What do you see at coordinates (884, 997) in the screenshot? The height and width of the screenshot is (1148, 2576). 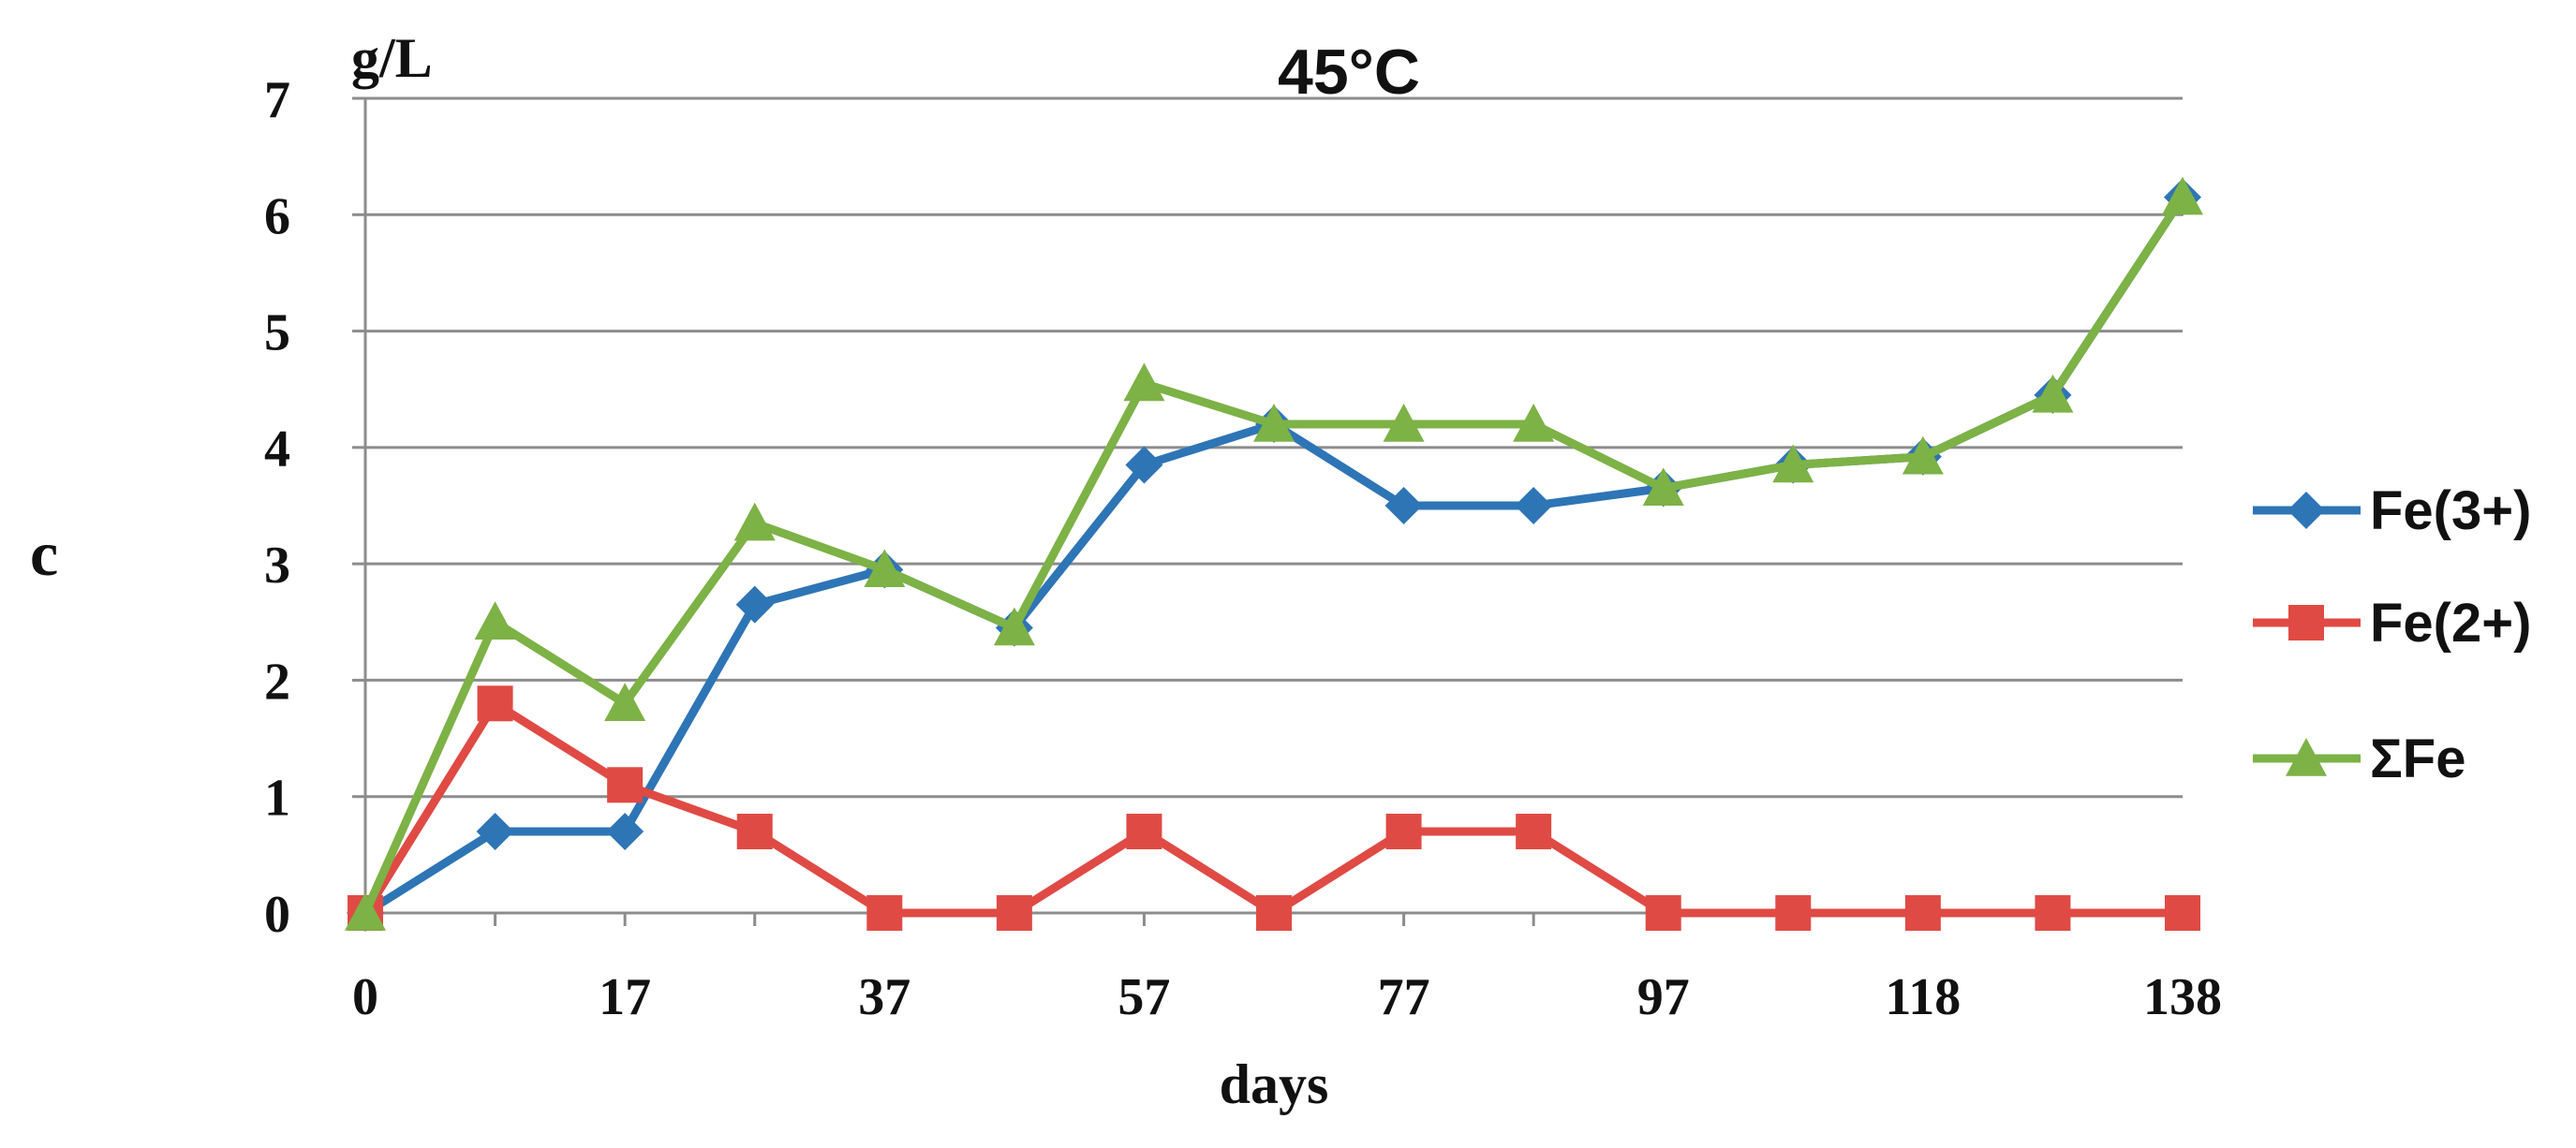 I see `x-tick-label-37: 37` at bounding box center [884, 997].